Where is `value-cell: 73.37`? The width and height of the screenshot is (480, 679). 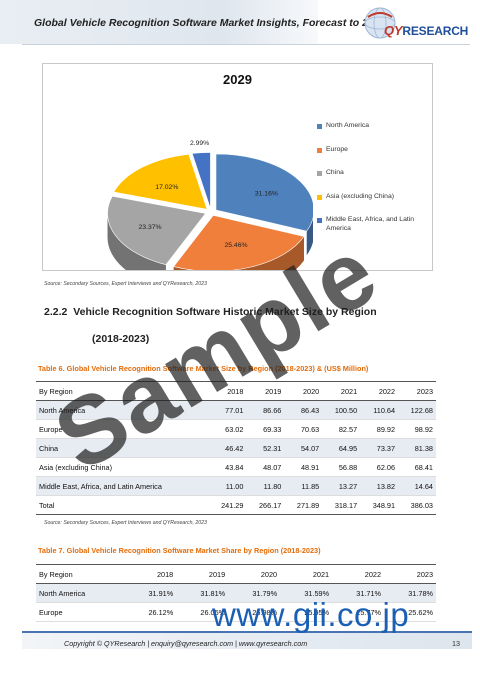 value-cell: 73.37 is located at coordinates (379, 448).